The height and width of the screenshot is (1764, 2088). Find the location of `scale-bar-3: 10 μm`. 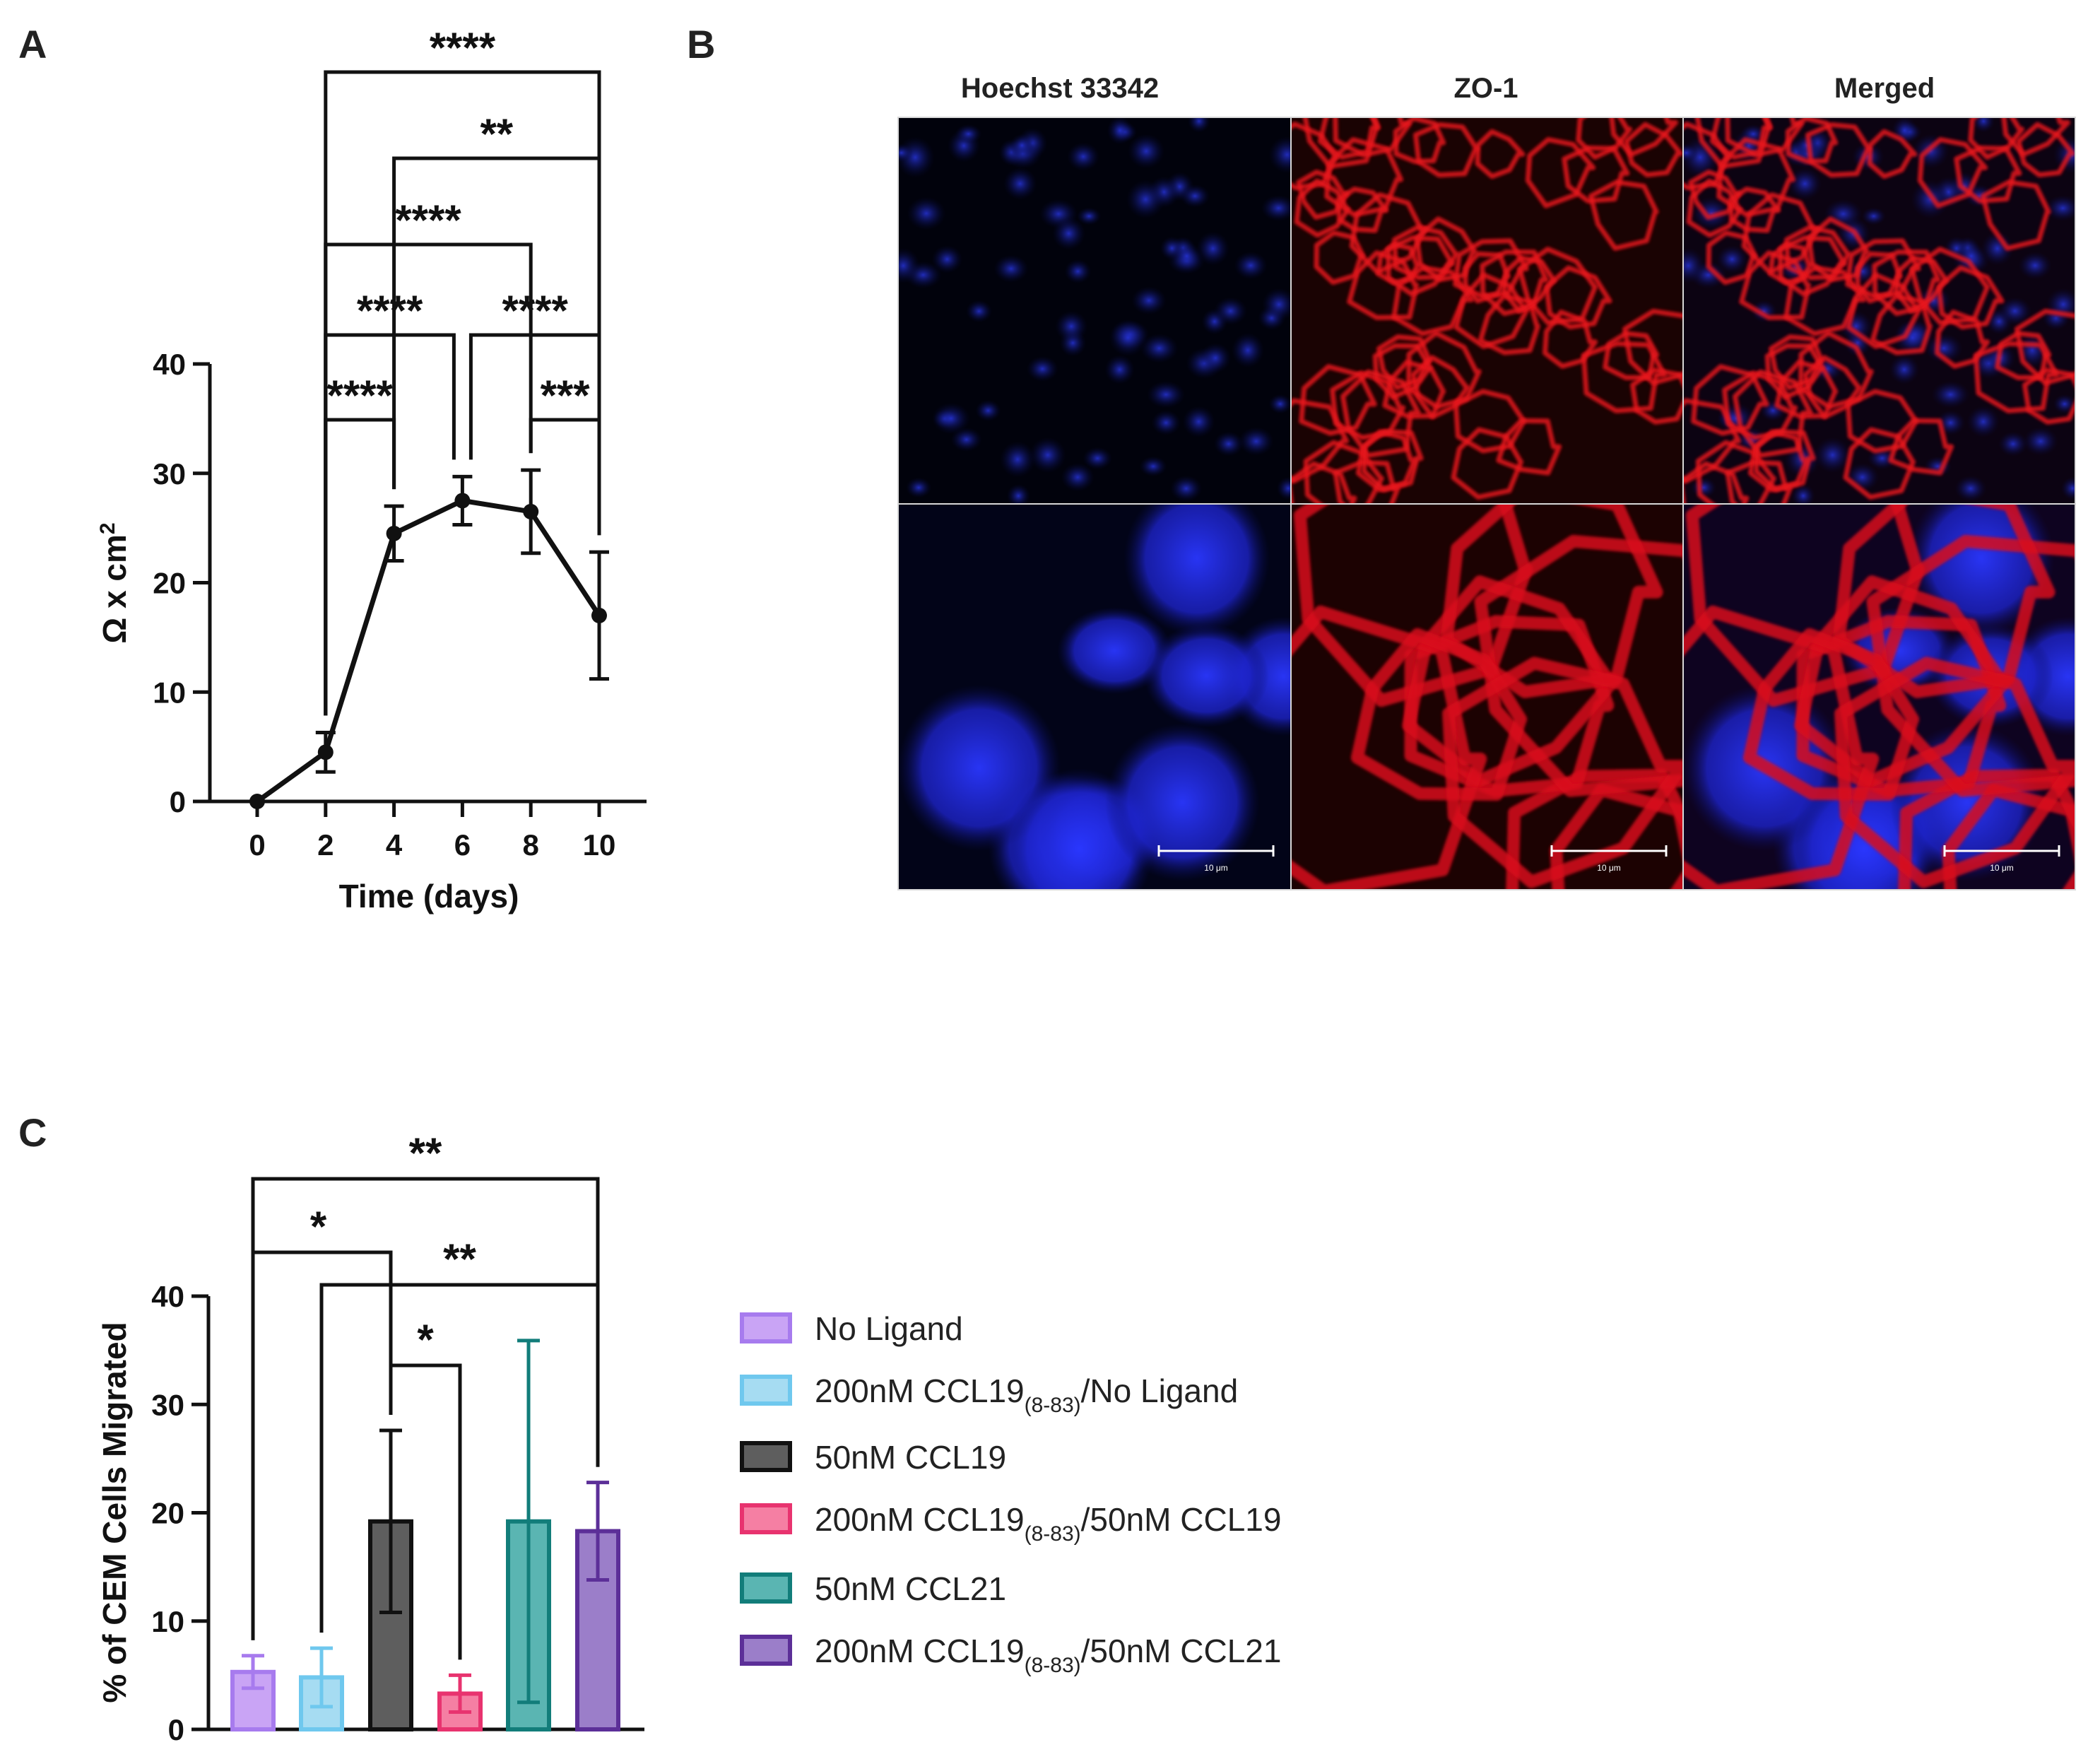

scale-bar-3: 10 μm is located at coordinates (2001, 859).